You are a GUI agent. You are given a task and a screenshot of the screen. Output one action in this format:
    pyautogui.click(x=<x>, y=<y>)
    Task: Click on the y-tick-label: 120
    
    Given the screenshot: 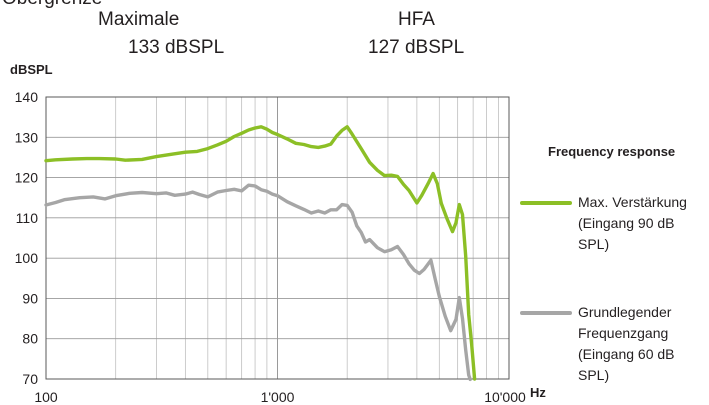 What is the action you would take?
    pyautogui.click(x=27, y=178)
    